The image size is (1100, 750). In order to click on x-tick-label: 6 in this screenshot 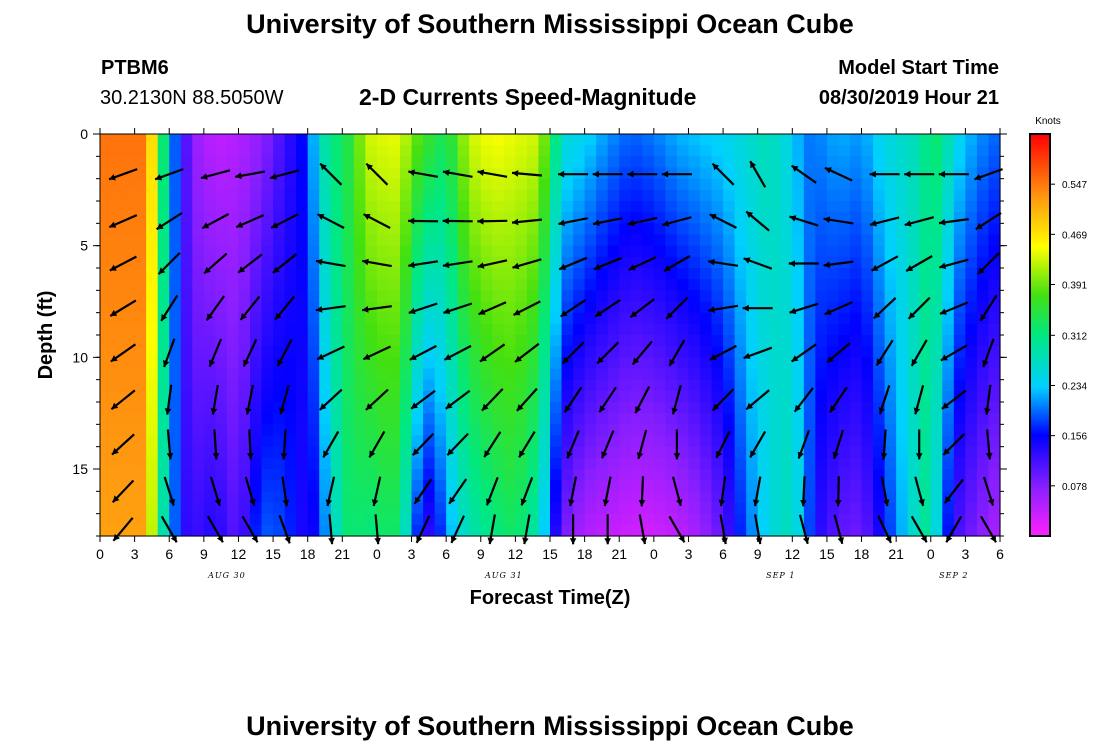, I will do `click(1000, 554)`.